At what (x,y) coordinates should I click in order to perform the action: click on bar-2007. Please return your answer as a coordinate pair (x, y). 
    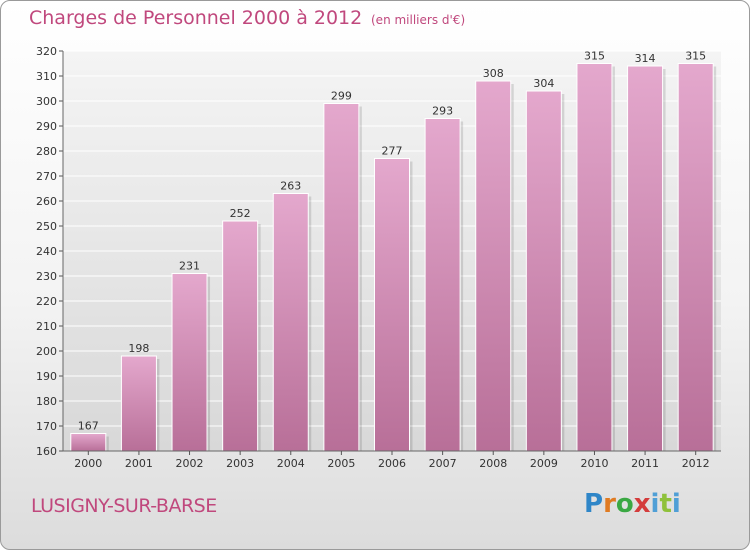
    Looking at the image, I should click on (442, 285).